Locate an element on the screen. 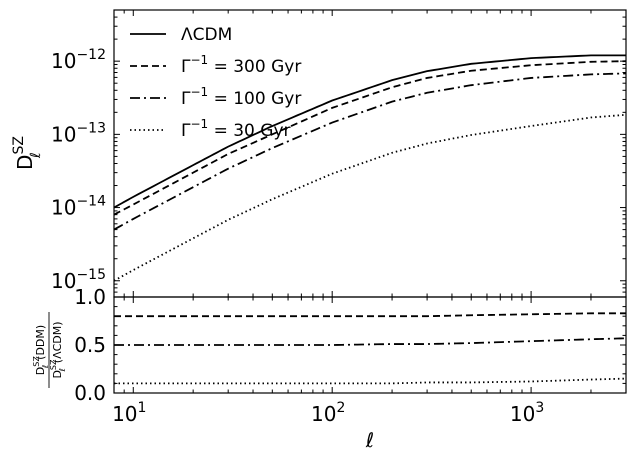  ratio-den-sub: ℓ is located at coordinates (62, 370).